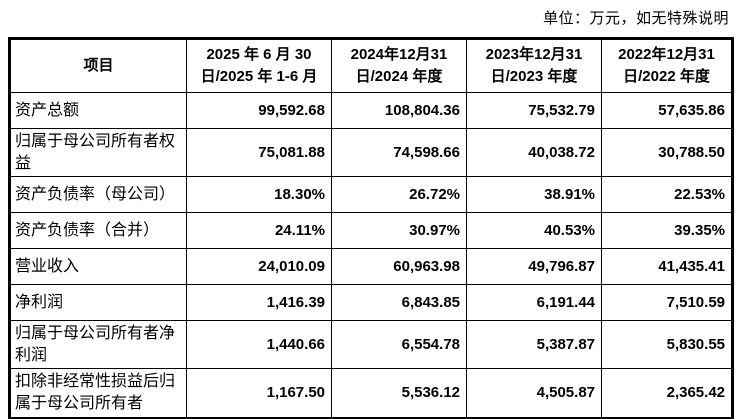 The image size is (738, 419). I want to click on cell-value: 1,167.50, so click(259, 393).